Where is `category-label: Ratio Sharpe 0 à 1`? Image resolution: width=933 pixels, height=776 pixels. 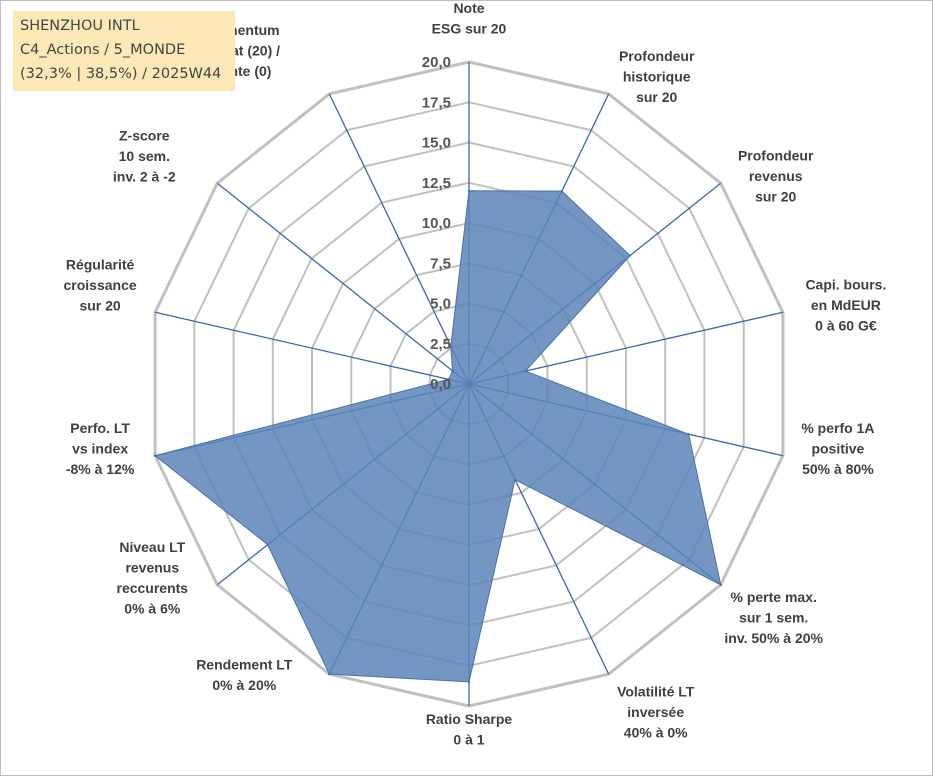 category-label: Ratio Sharpe 0 à 1 is located at coordinates (469, 729).